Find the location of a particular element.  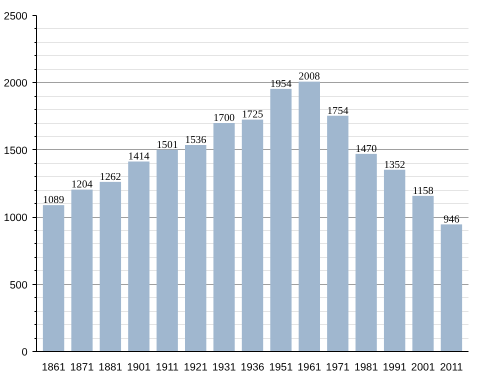

data-label: 1700 is located at coordinates (224, 118).